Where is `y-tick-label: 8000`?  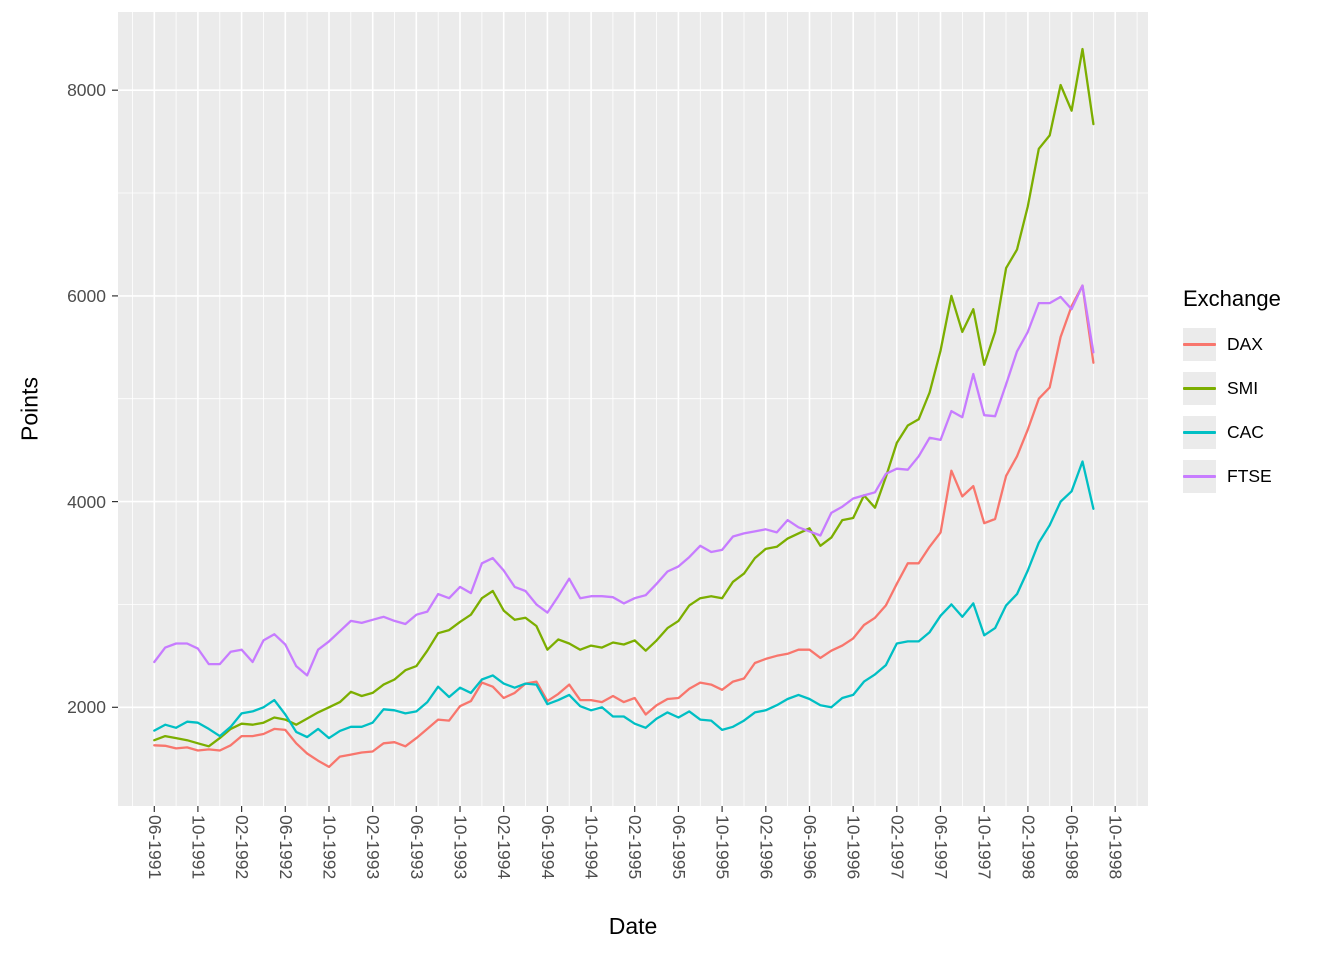 y-tick-label: 8000 is located at coordinates (86, 90).